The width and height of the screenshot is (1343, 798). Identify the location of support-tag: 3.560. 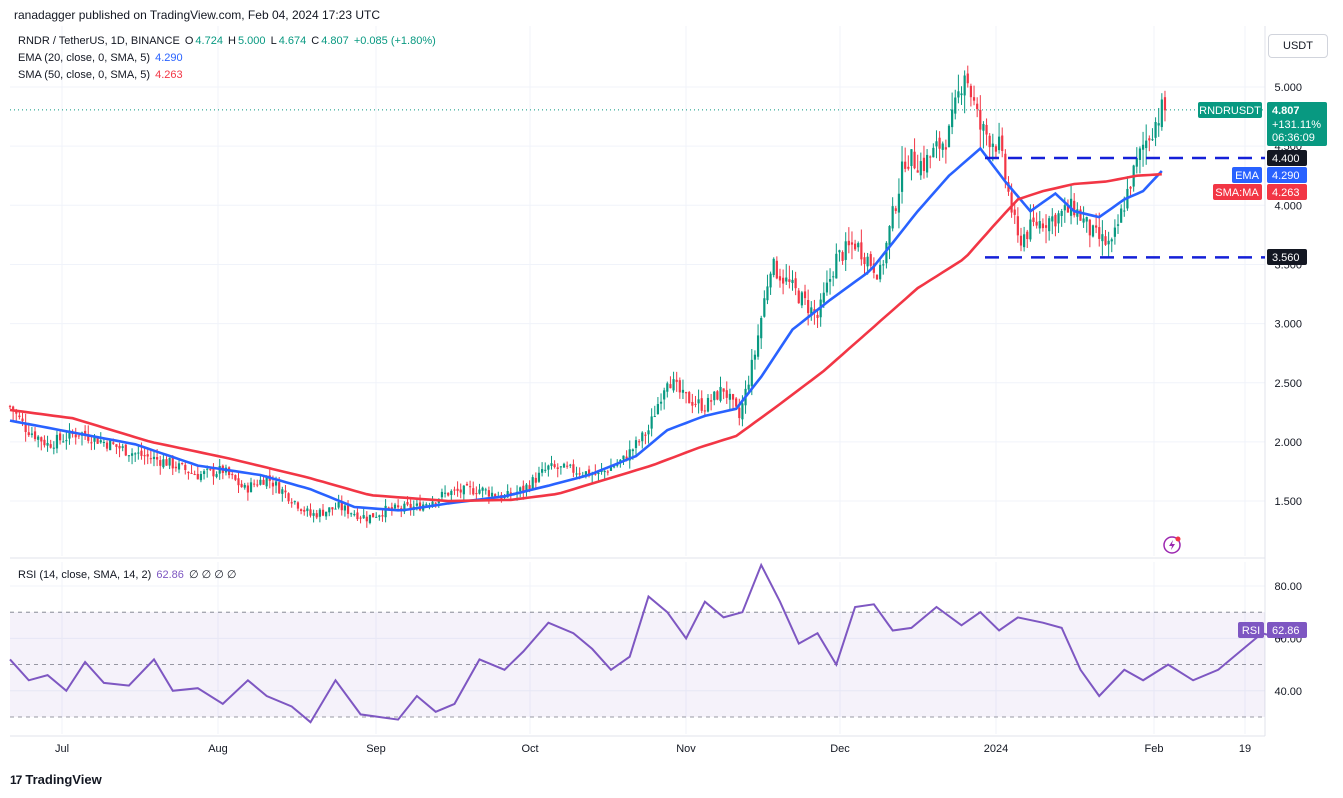
(1287, 257).